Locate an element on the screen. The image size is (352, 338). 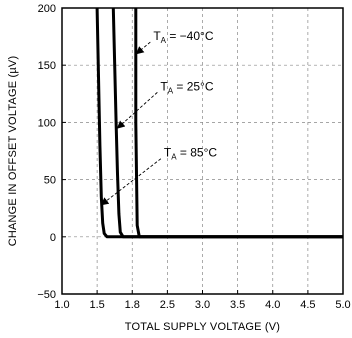
series-label: TA = 85°C is located at coordinates (191, 154).